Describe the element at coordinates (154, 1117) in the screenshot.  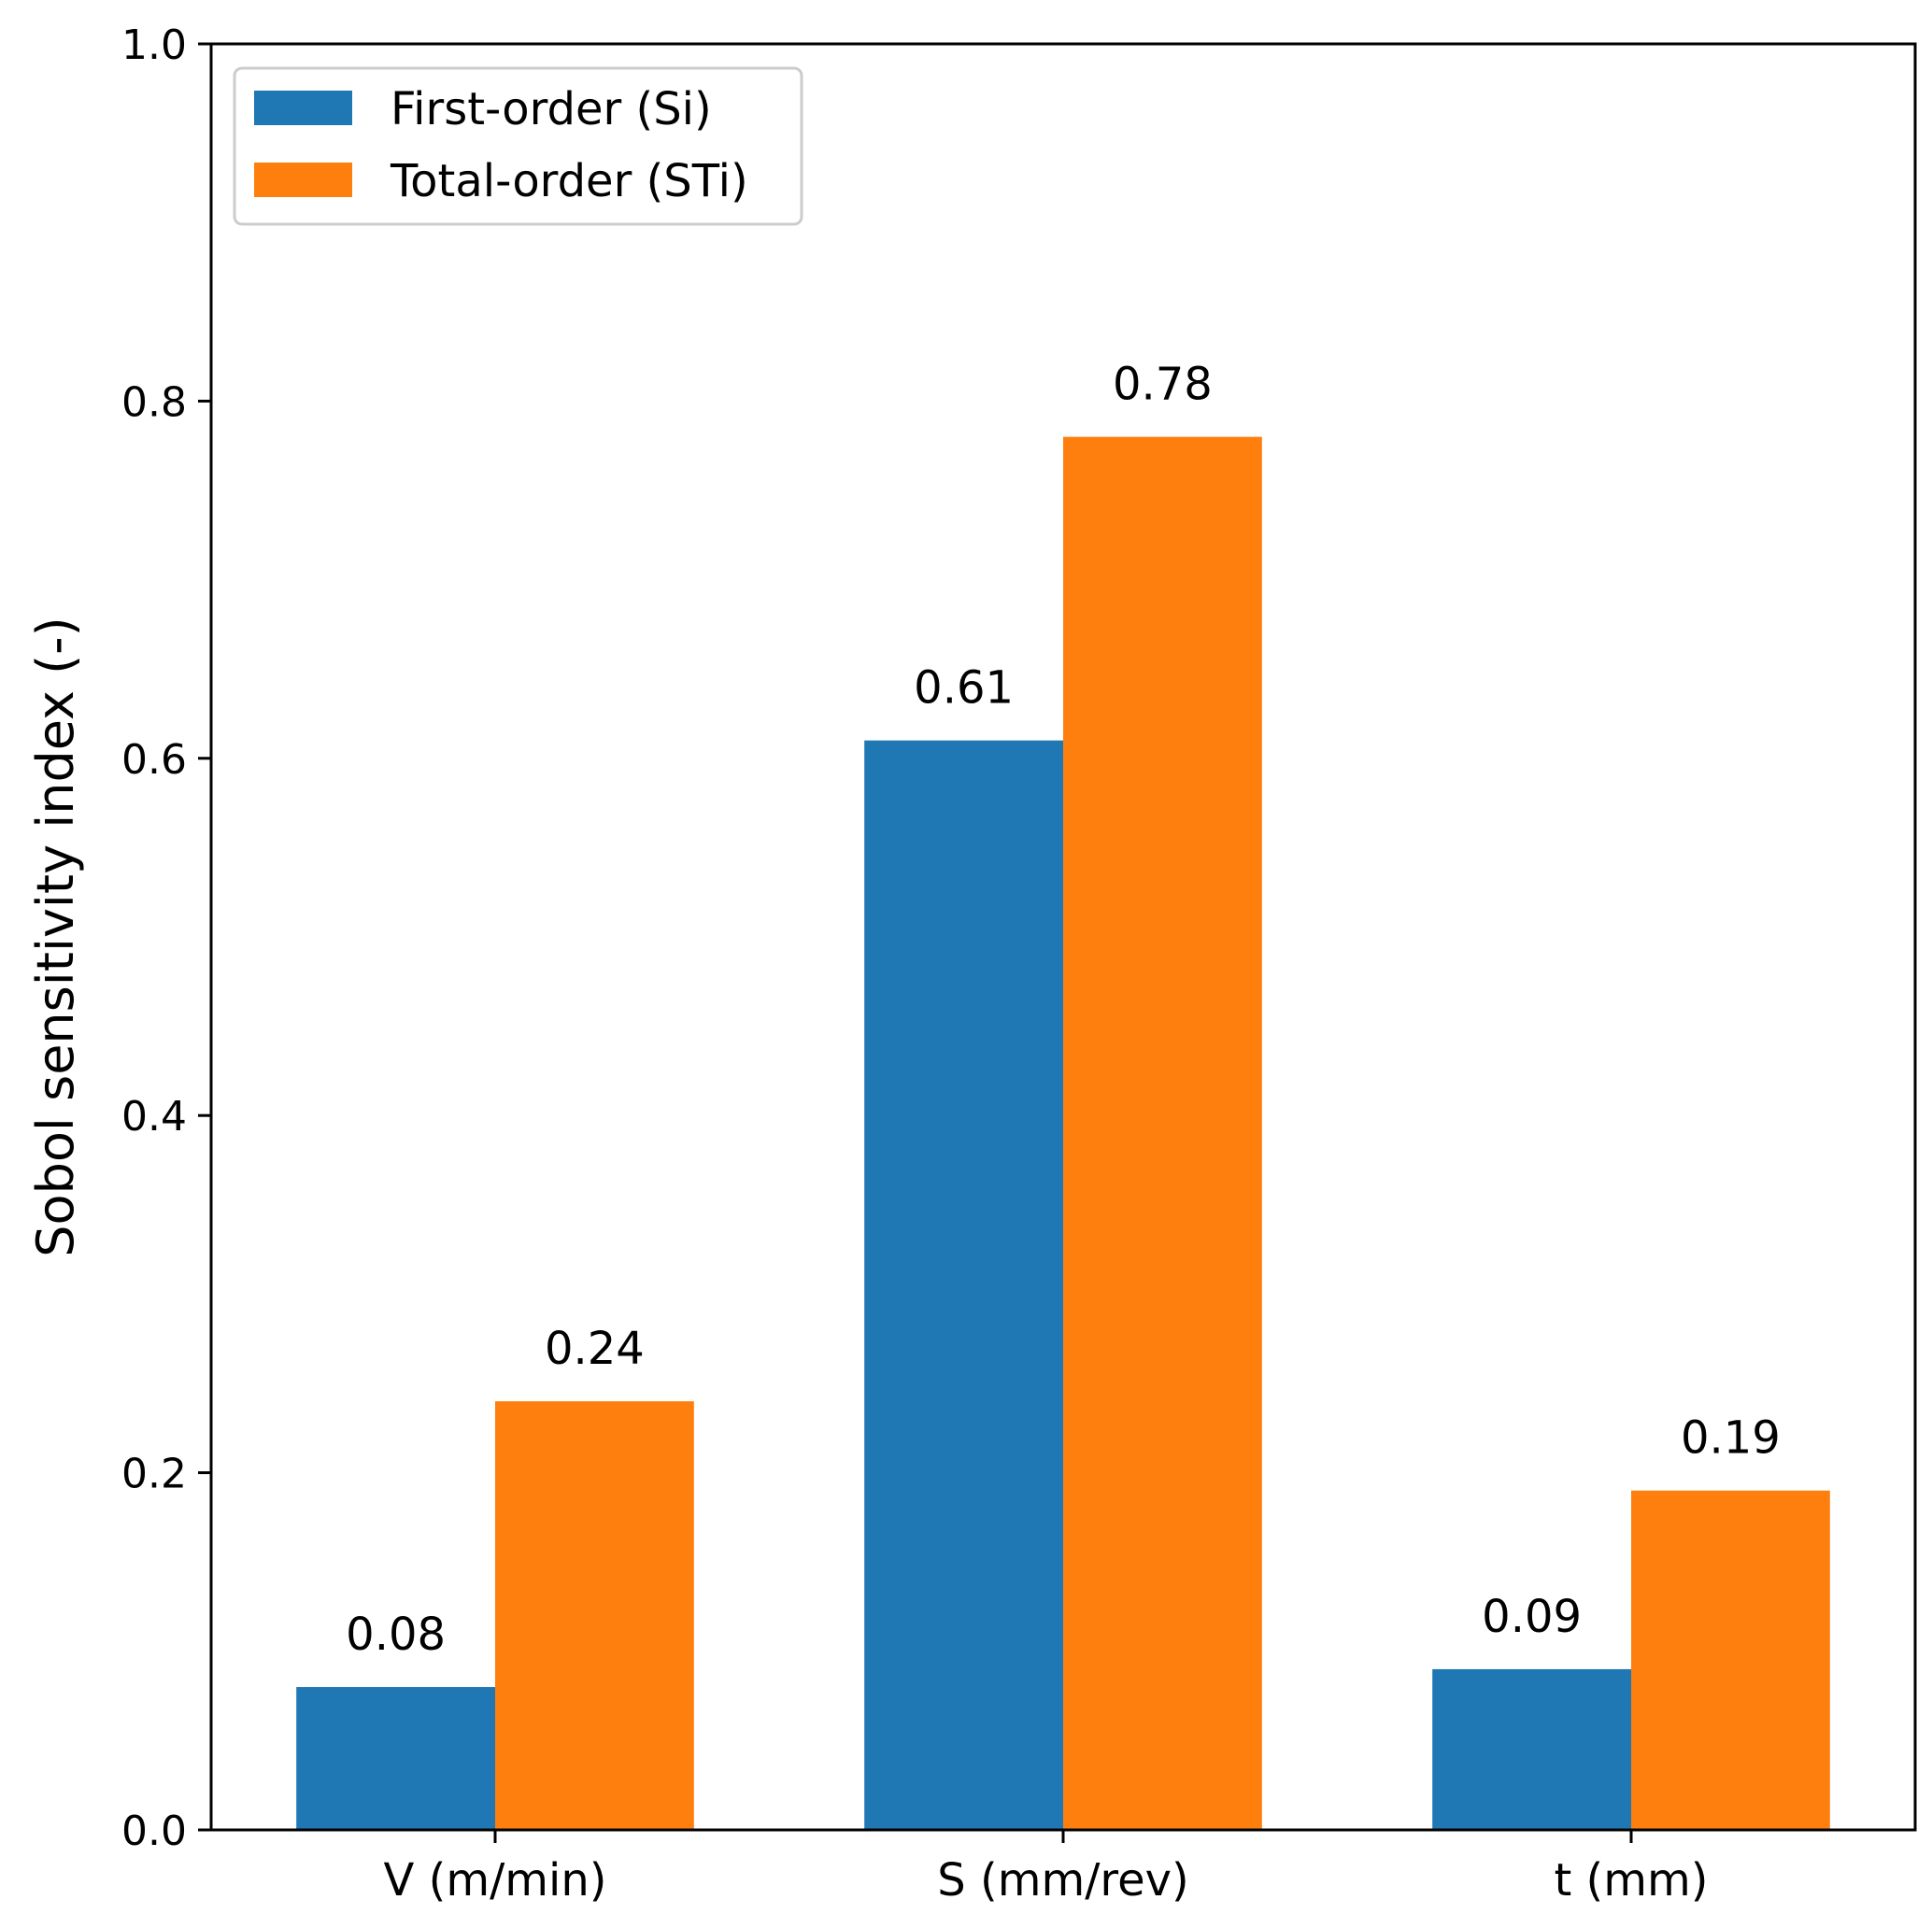
I see `y-tick-label: 0.4` at that location.